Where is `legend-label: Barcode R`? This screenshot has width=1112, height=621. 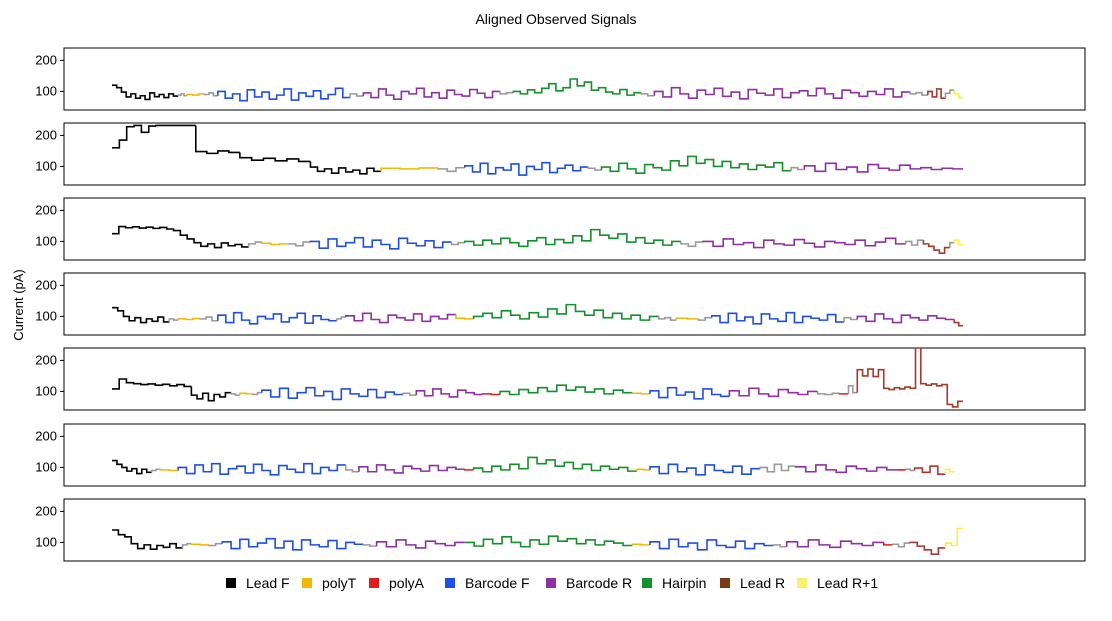
legend-label: Barcode R is located at coordinates (599, 583).